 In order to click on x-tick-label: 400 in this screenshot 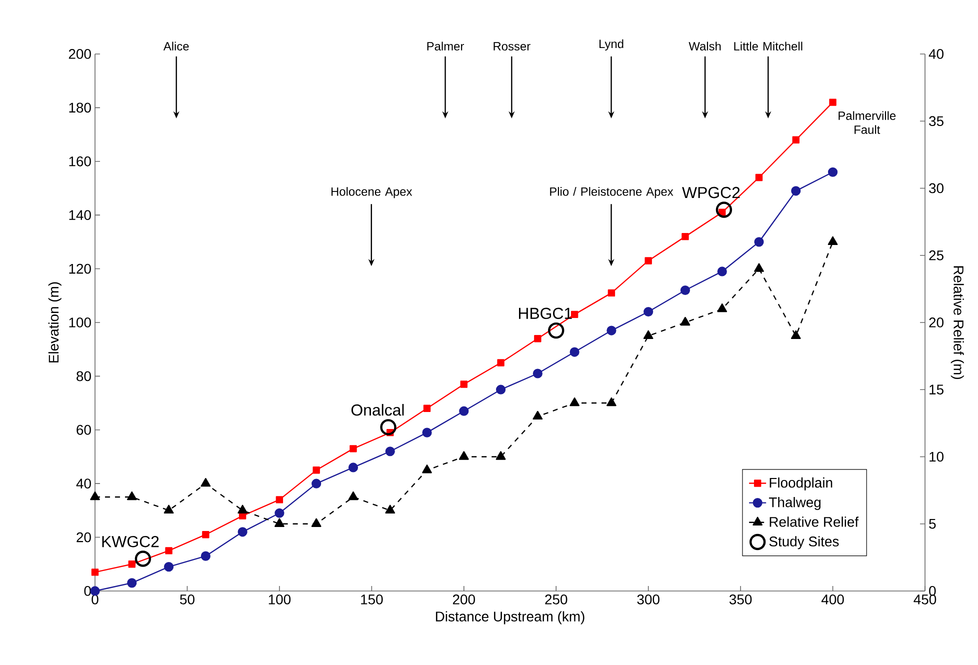, I will do `click(832, 599)`.